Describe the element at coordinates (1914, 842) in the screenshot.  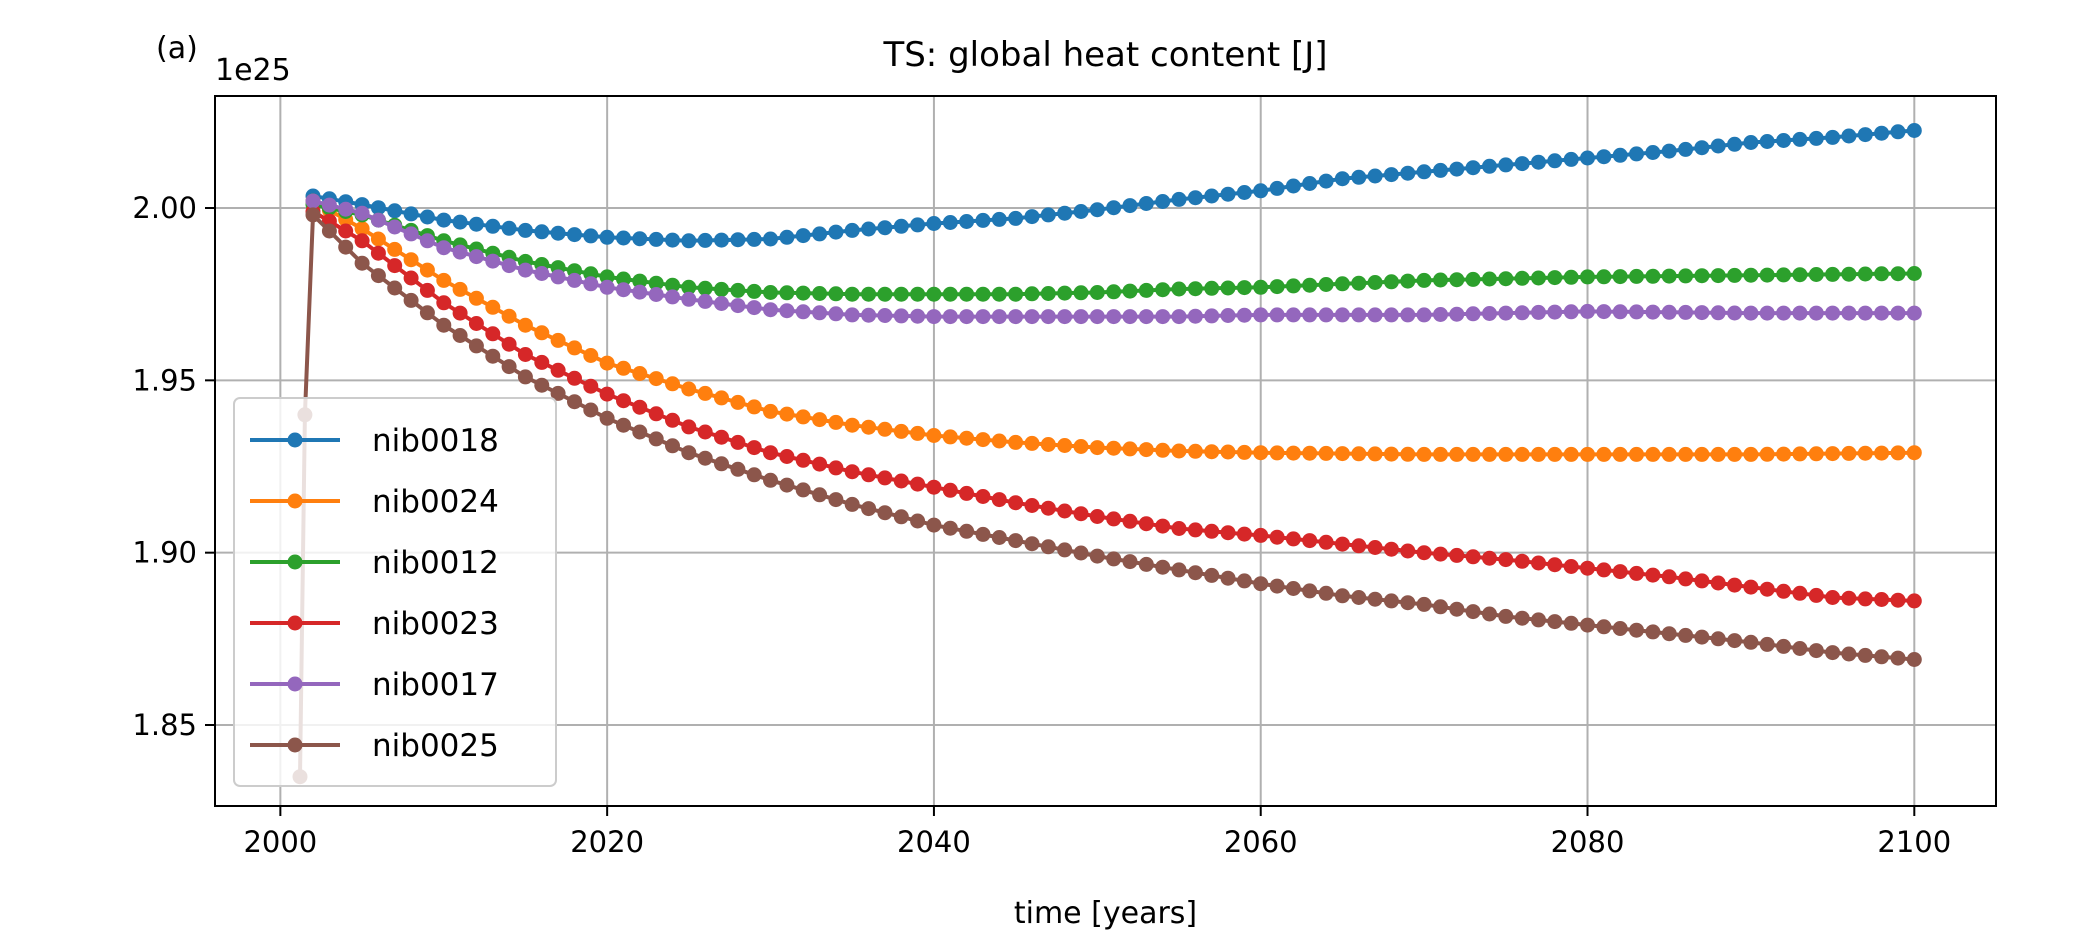
I see `x-tick-label: 2100` at that location.